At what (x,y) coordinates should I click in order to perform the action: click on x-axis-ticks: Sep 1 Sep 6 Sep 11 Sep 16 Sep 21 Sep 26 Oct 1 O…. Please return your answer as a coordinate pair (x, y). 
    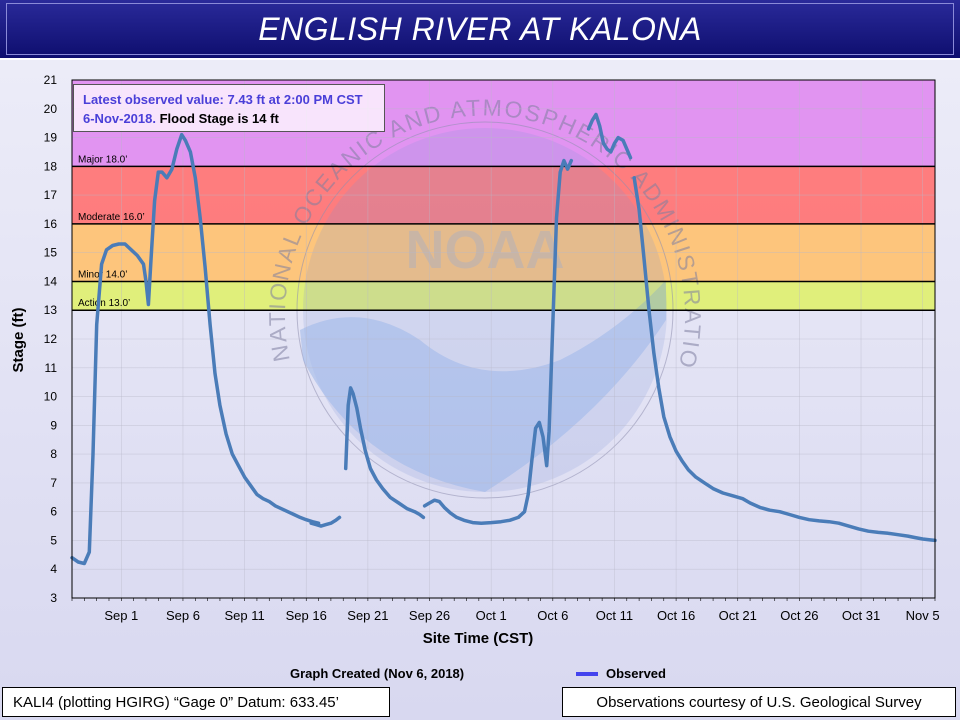
    Looking at the image, I should click on (505, 610).